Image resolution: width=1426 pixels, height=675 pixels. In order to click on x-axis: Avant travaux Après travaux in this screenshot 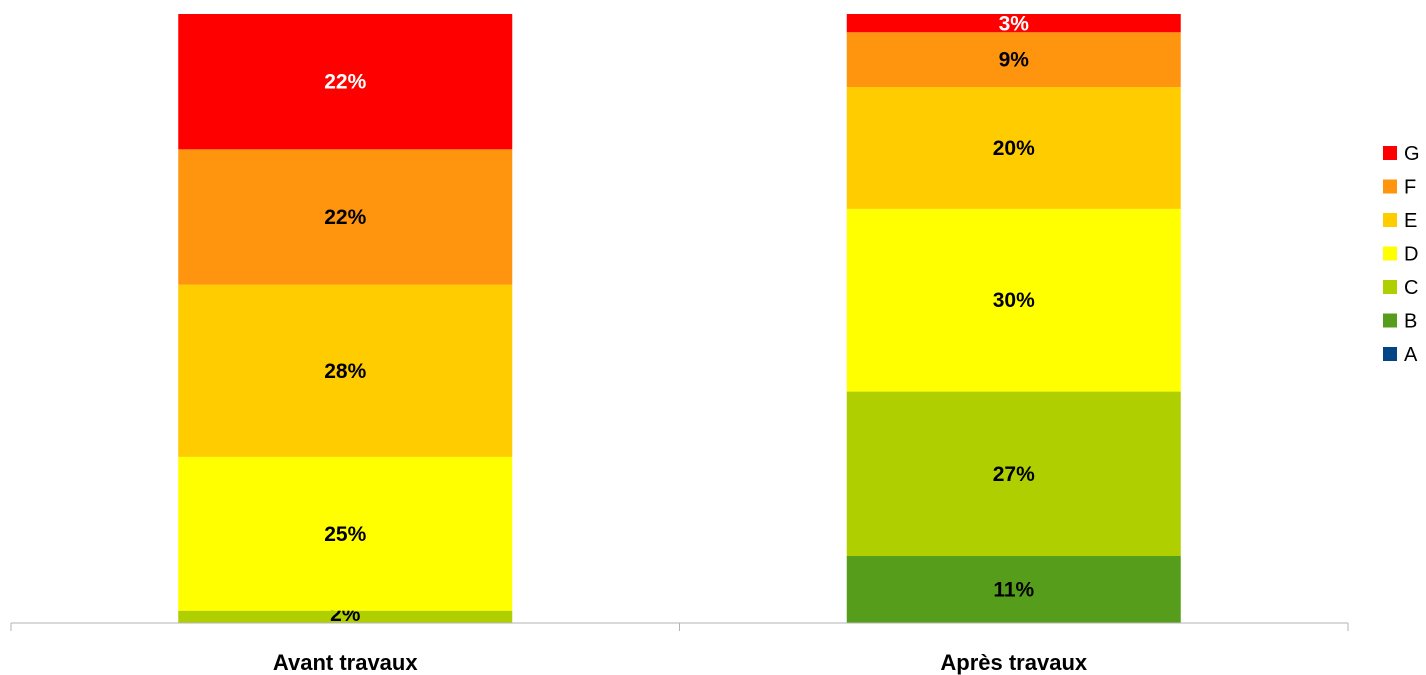, I will do `click(679, 648)`.